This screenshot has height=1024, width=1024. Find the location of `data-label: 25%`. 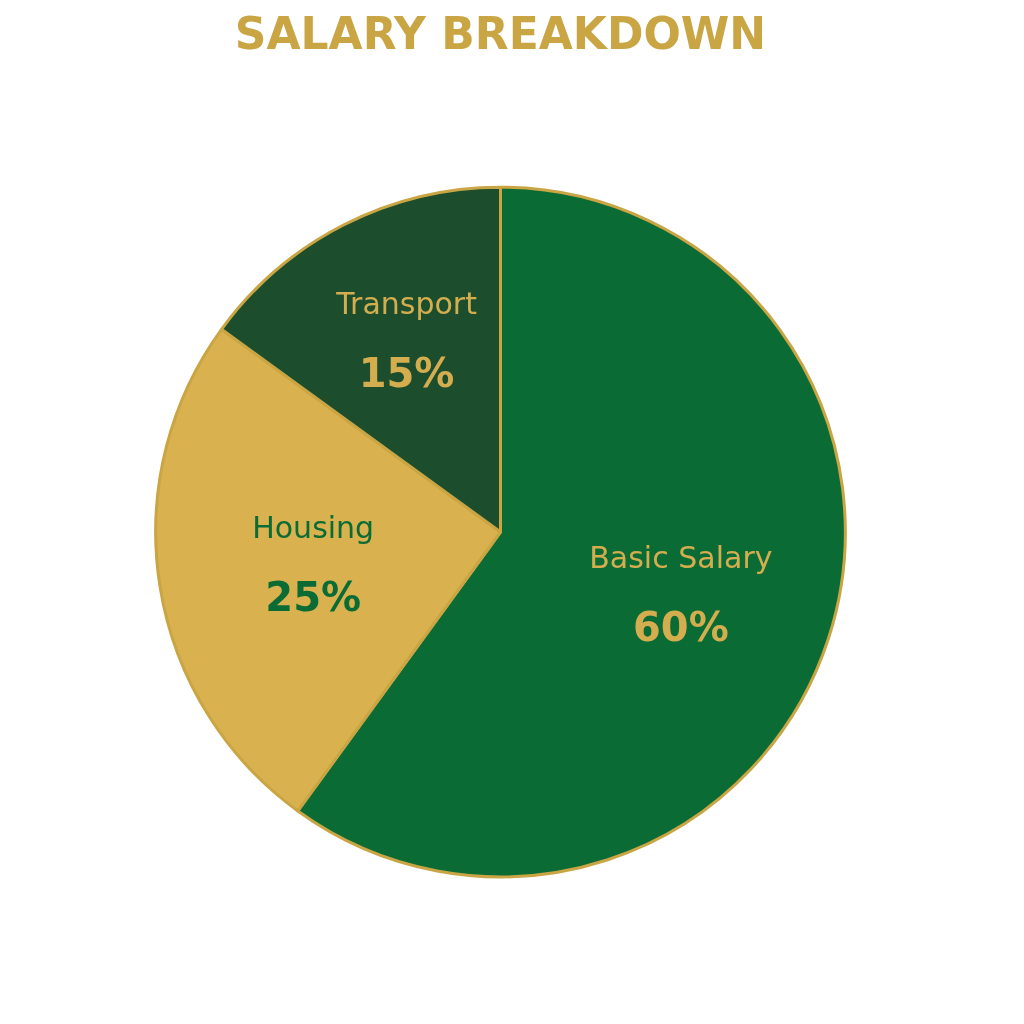

data-label: 25% is located at coordinates (313, 596).